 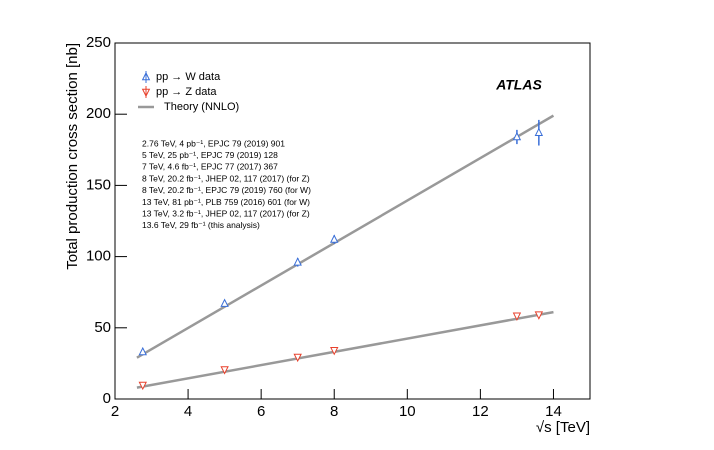 What do you see at coordinates (213, 143) in the screenshot?
I see `annotation: 2.76 TeV, 4 pb⁻¹, EPJC 79 (2019) 901` at bounding box center [213, 143].